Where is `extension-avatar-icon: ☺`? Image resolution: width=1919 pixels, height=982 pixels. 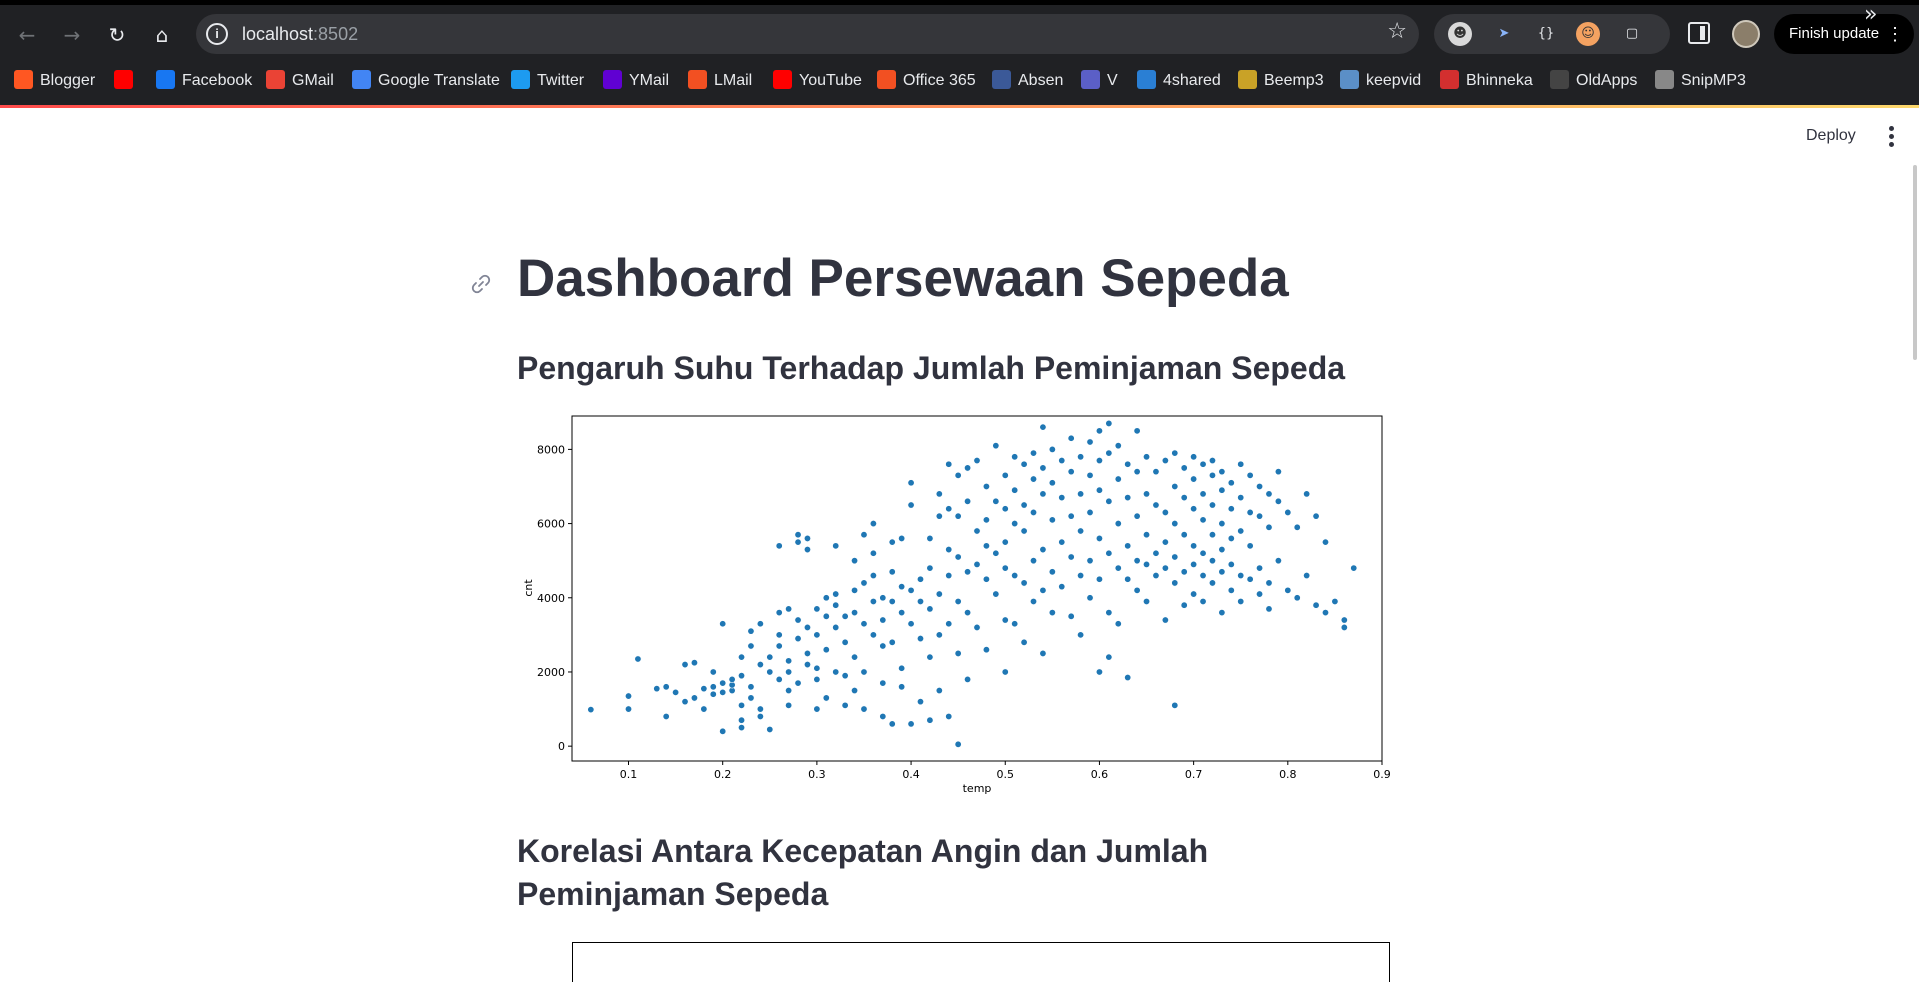
extension-avatar-icon: ☺ is located at coordinates (1588, 34).